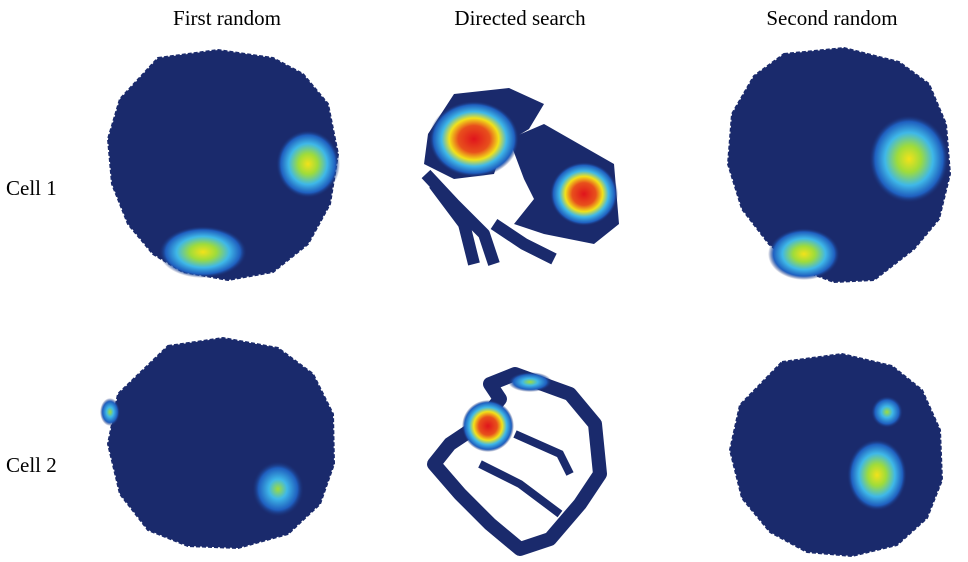 This screenshot has width=968, height=562. I want to click on rate-map-cell2-second-random, so click(836, 455).